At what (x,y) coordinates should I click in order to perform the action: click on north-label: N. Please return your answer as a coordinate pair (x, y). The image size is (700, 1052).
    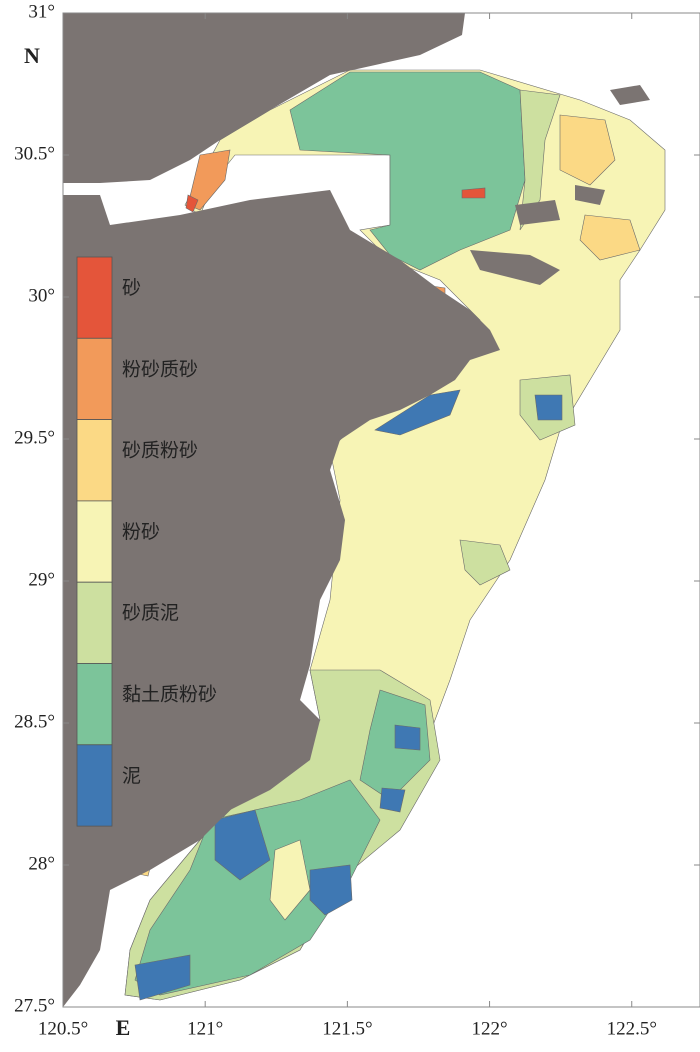
    Looking at the image, I should click on (32, 55).